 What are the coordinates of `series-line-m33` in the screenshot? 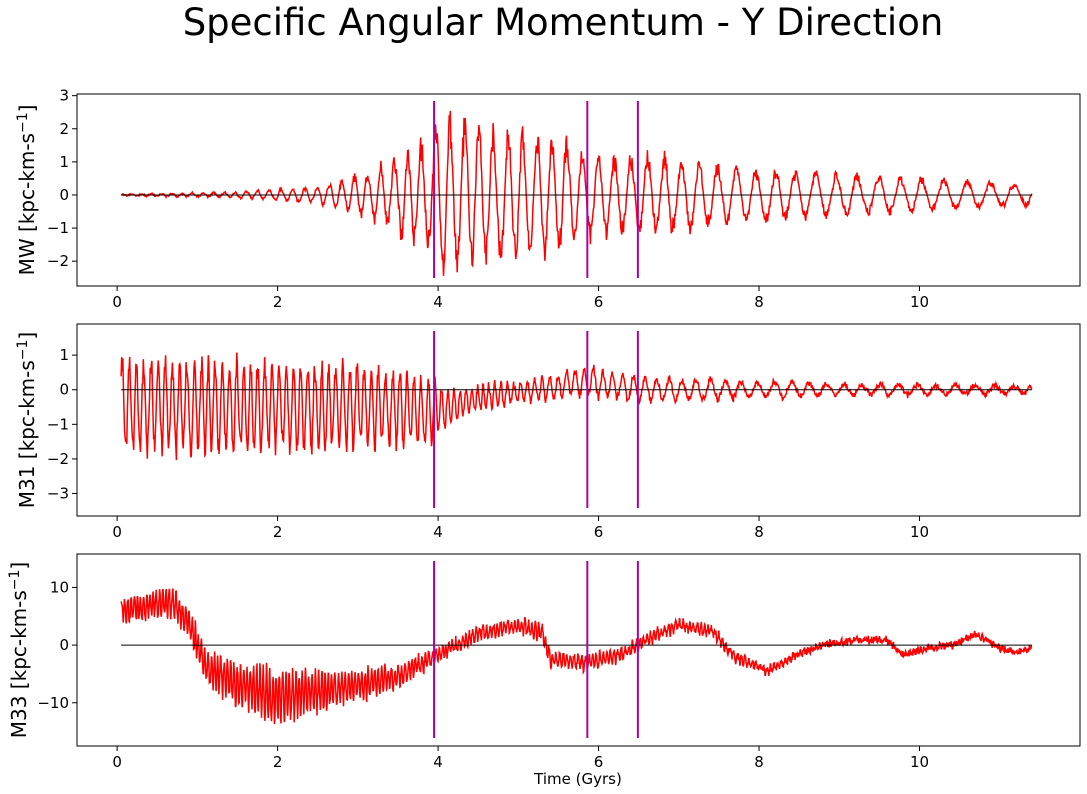 It's located at (576, 656).